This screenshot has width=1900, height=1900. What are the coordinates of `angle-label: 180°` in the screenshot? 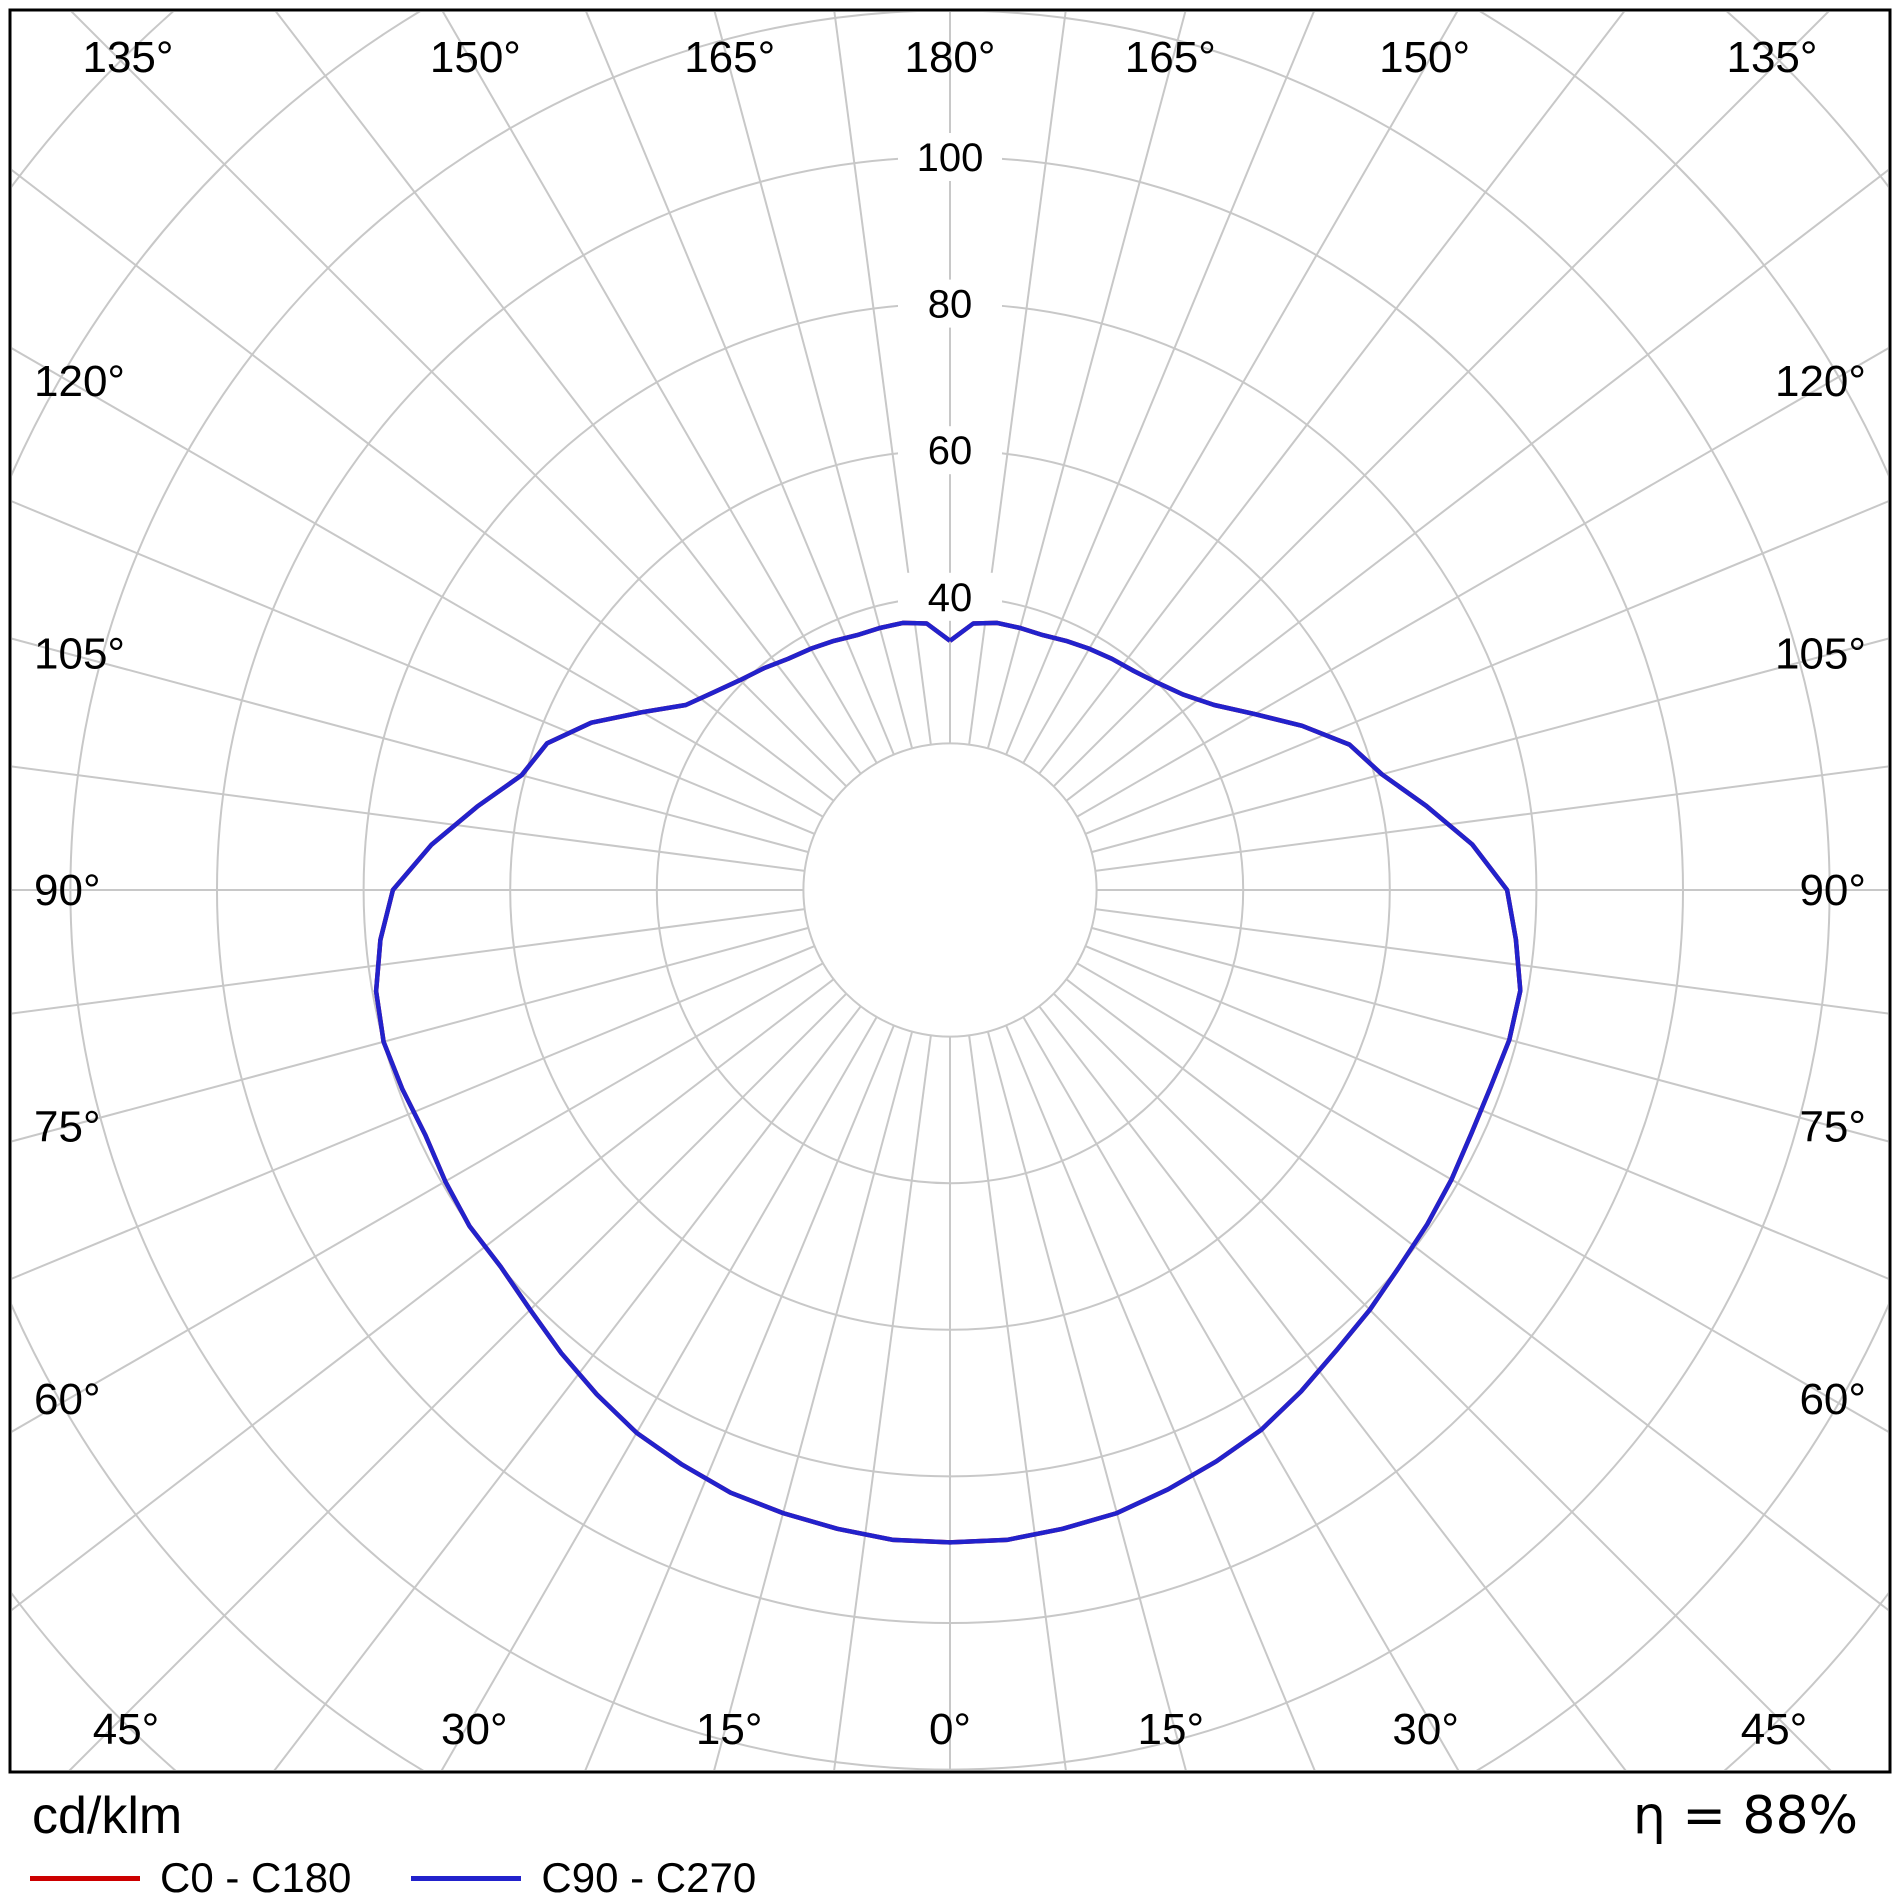 It's located at (949, 57).